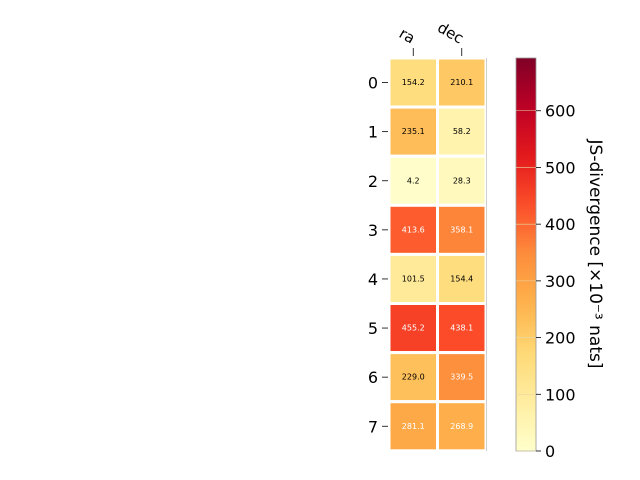  I want to click on cell-value-label: 455.2, so click(413, 328).